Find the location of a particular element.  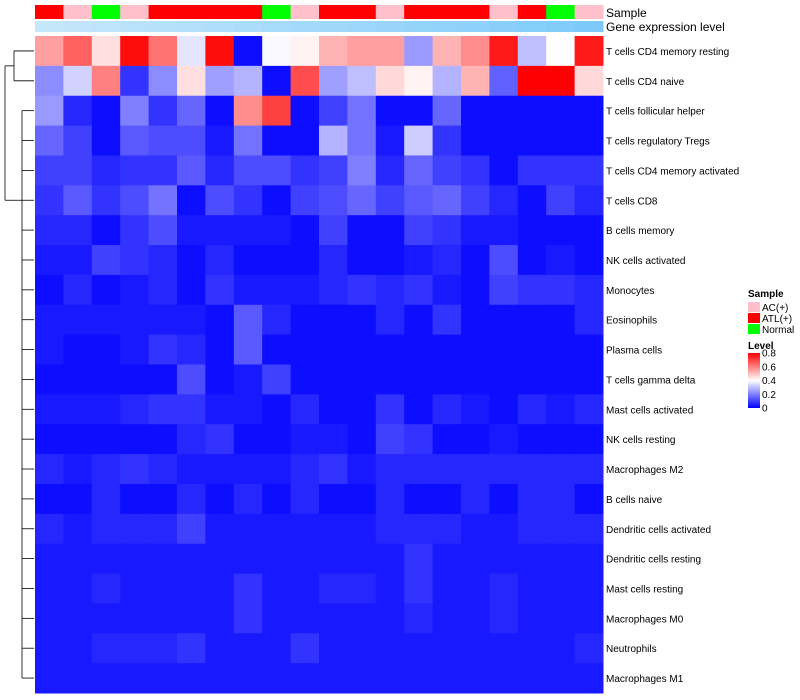

row-label: T cells follicular helper is located at coordinates (655, 112).